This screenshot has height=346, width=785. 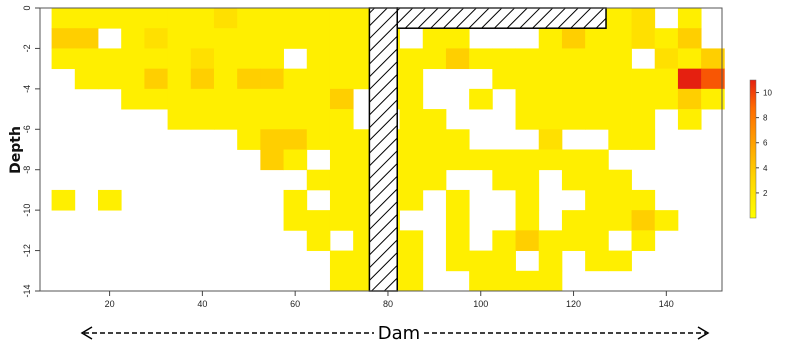 I want to click on y-tick-label: -6, so click(x=27, y=129).